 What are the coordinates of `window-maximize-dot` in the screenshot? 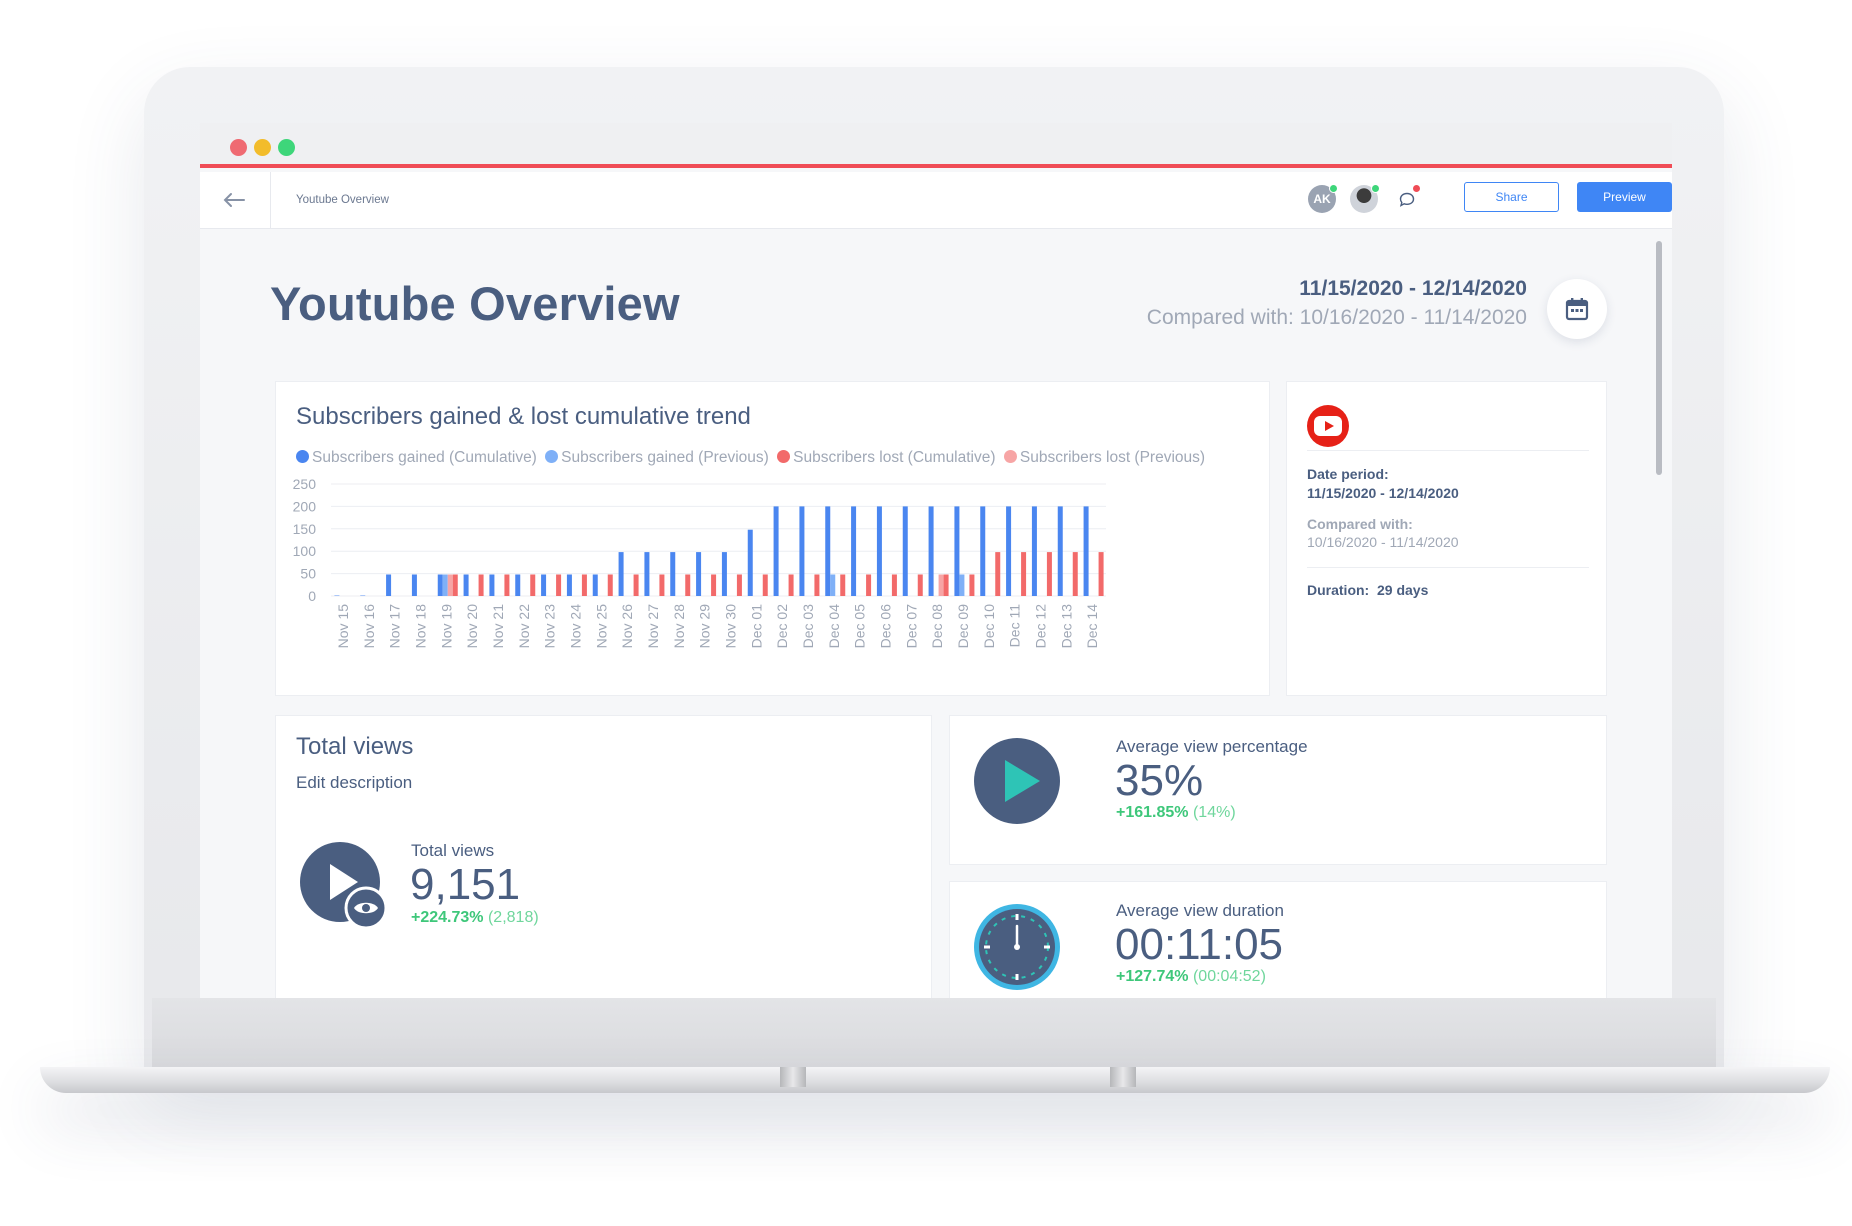 It's located at (286, 147).